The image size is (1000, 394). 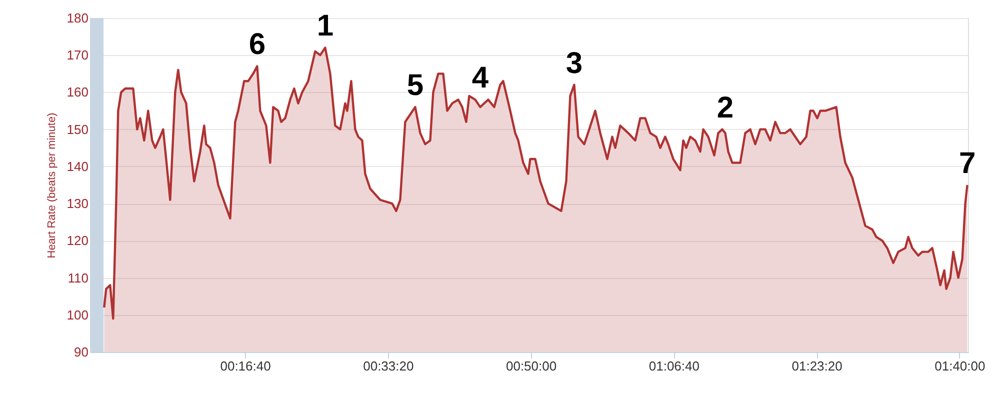 I want to click on y-tick-label: 100, so click(x=77, y=314).